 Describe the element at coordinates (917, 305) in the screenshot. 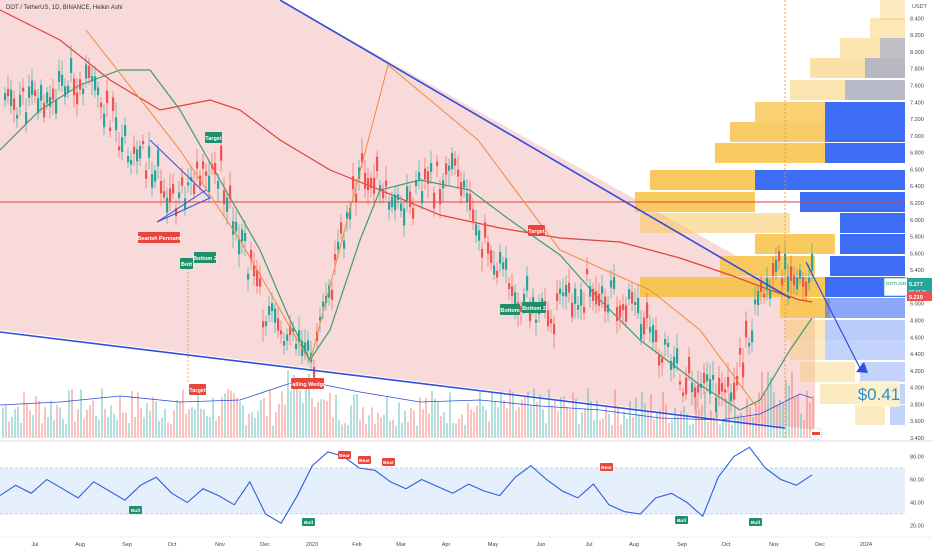

I see `price-tick-label: 5.000` at that location.